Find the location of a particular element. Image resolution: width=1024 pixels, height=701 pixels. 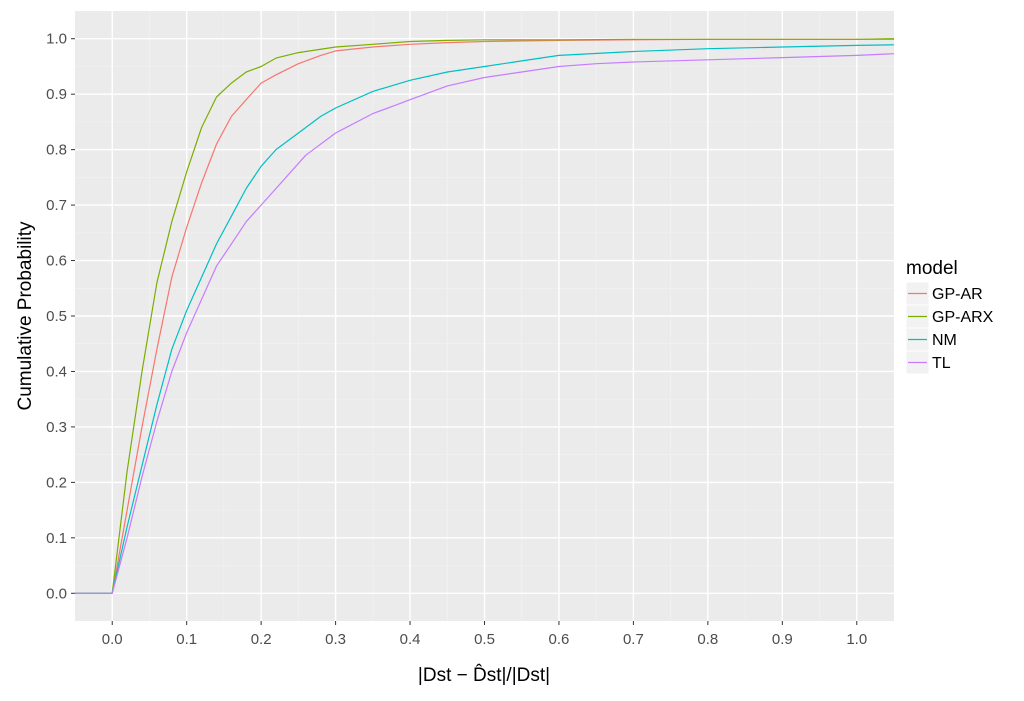

y-axis: 0.0 0.1 0.2 0.3 0.4 0.5 0.6 0.7 0.8 0.9 1.0 is located at coordinates (60, 316).